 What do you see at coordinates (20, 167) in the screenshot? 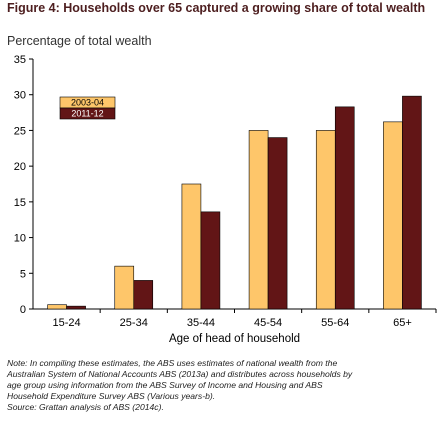
I see `y-tick-label: 20` at bounding box center [20, 167].